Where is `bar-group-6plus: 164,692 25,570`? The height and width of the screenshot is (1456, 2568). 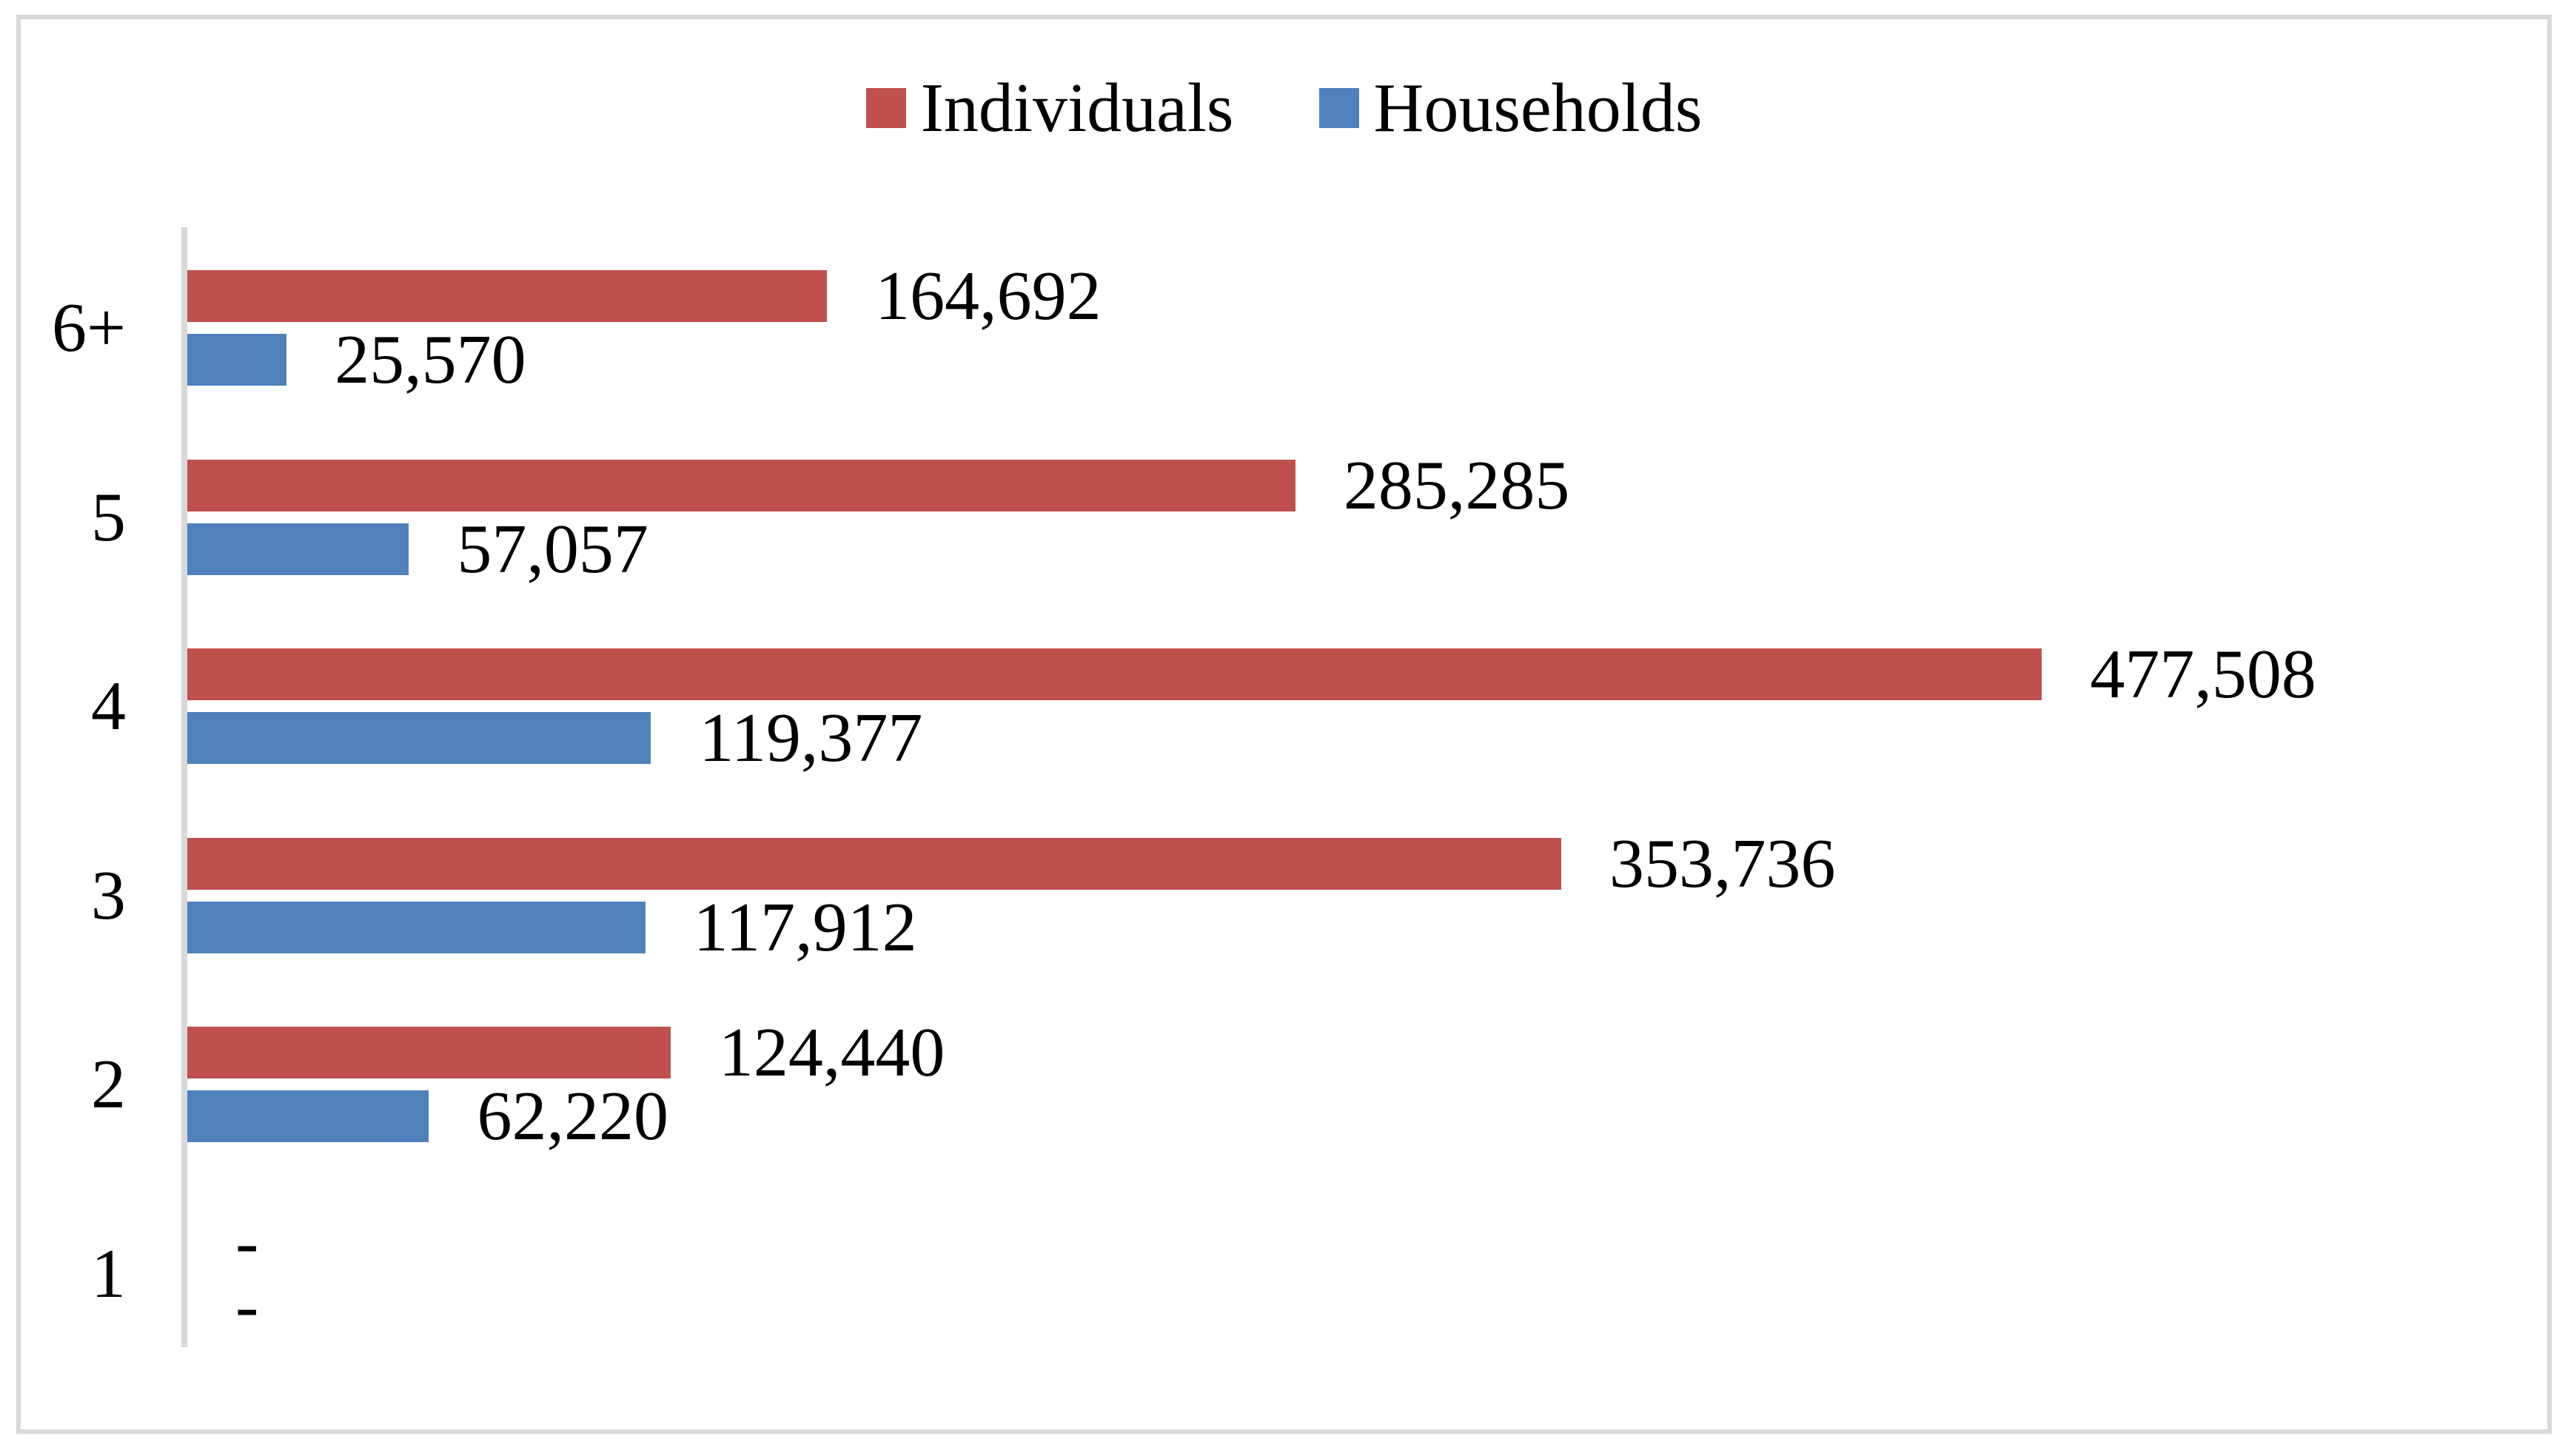 bar-group-6plus: 164,692 25,570 is located at coordinates (1368, 329).